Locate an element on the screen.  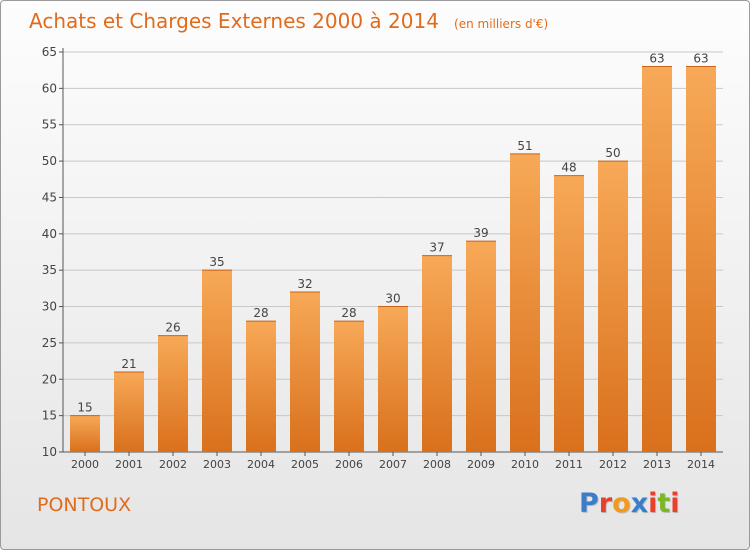
value-label: 50 is located at coordinates (612, 153).